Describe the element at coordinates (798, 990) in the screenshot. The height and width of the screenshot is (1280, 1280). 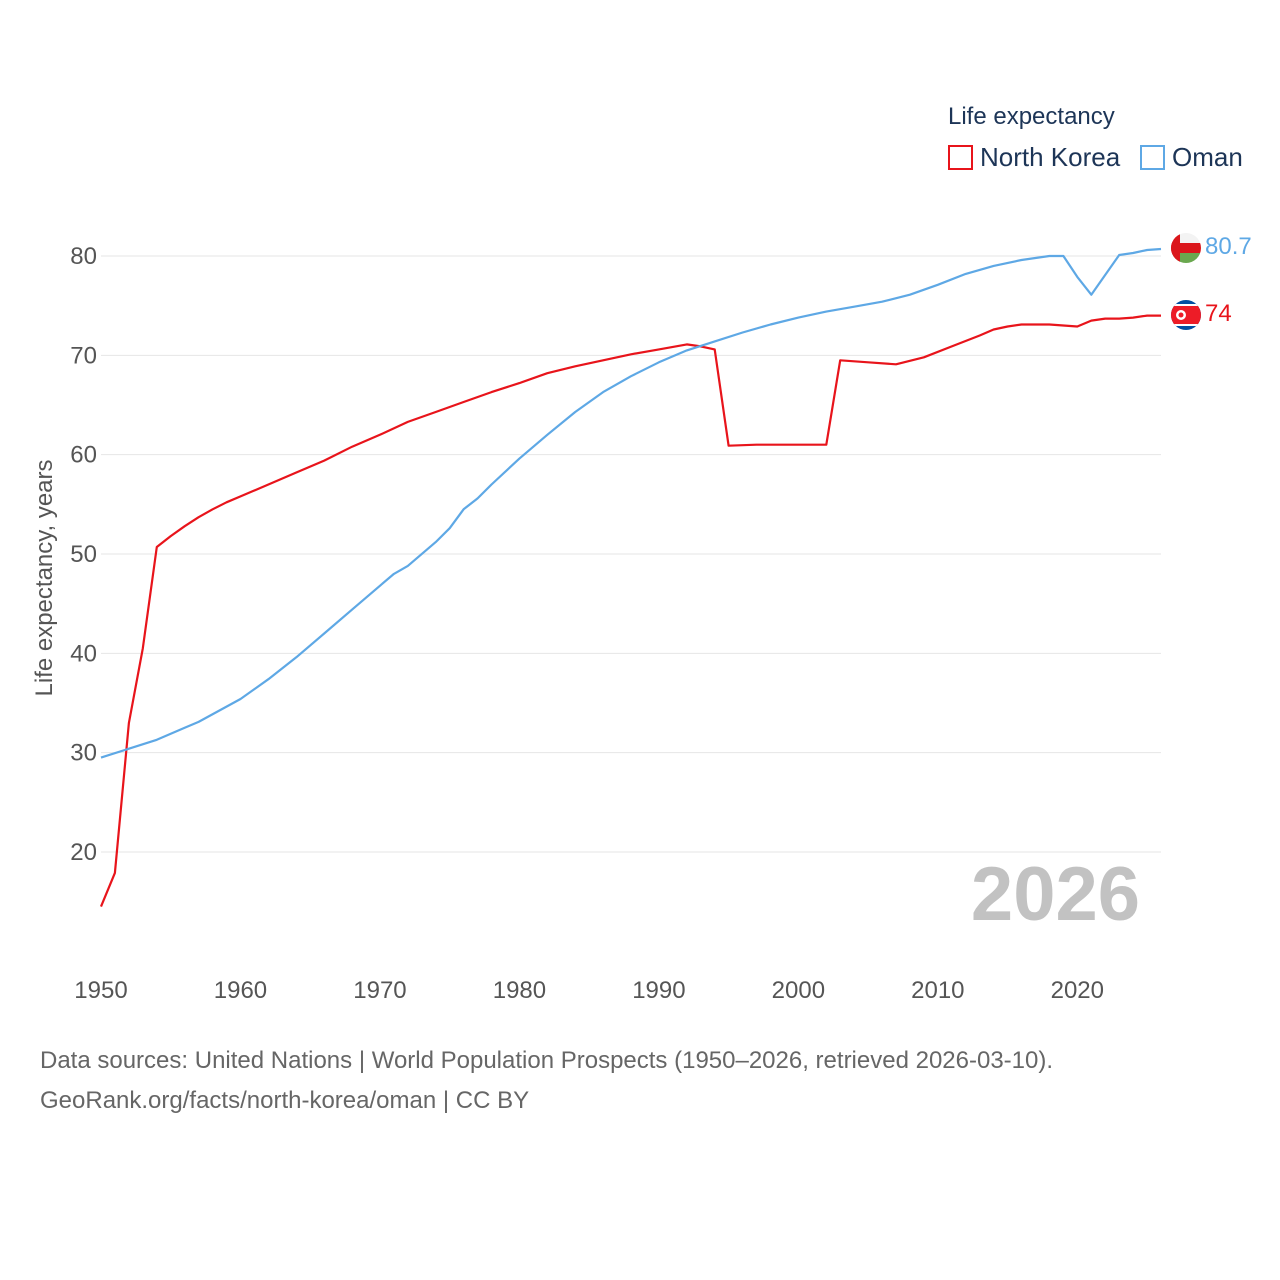
I see `x-tick-label-2000: 2000` at that location.